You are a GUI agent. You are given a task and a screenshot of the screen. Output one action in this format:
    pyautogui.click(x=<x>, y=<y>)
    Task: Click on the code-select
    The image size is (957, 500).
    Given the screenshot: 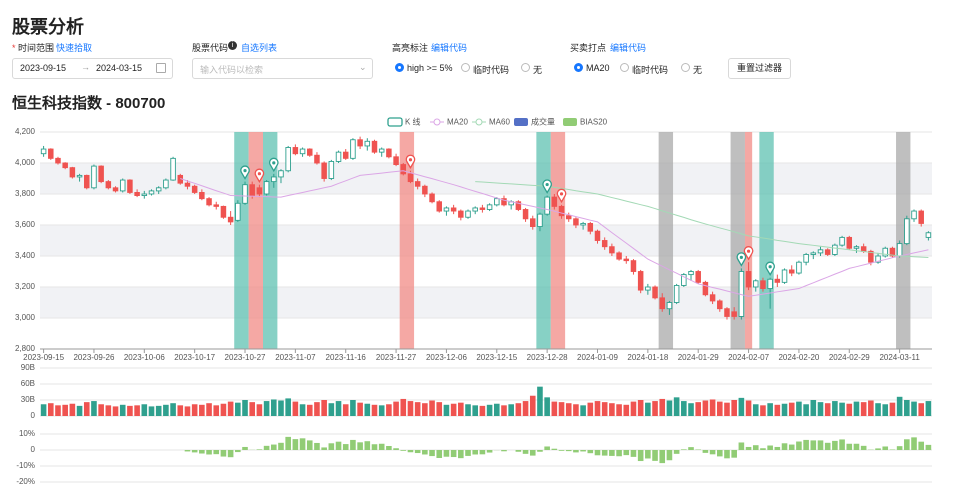 What is the action you would take?
    pyautogui.click(x=282, y=68)
    